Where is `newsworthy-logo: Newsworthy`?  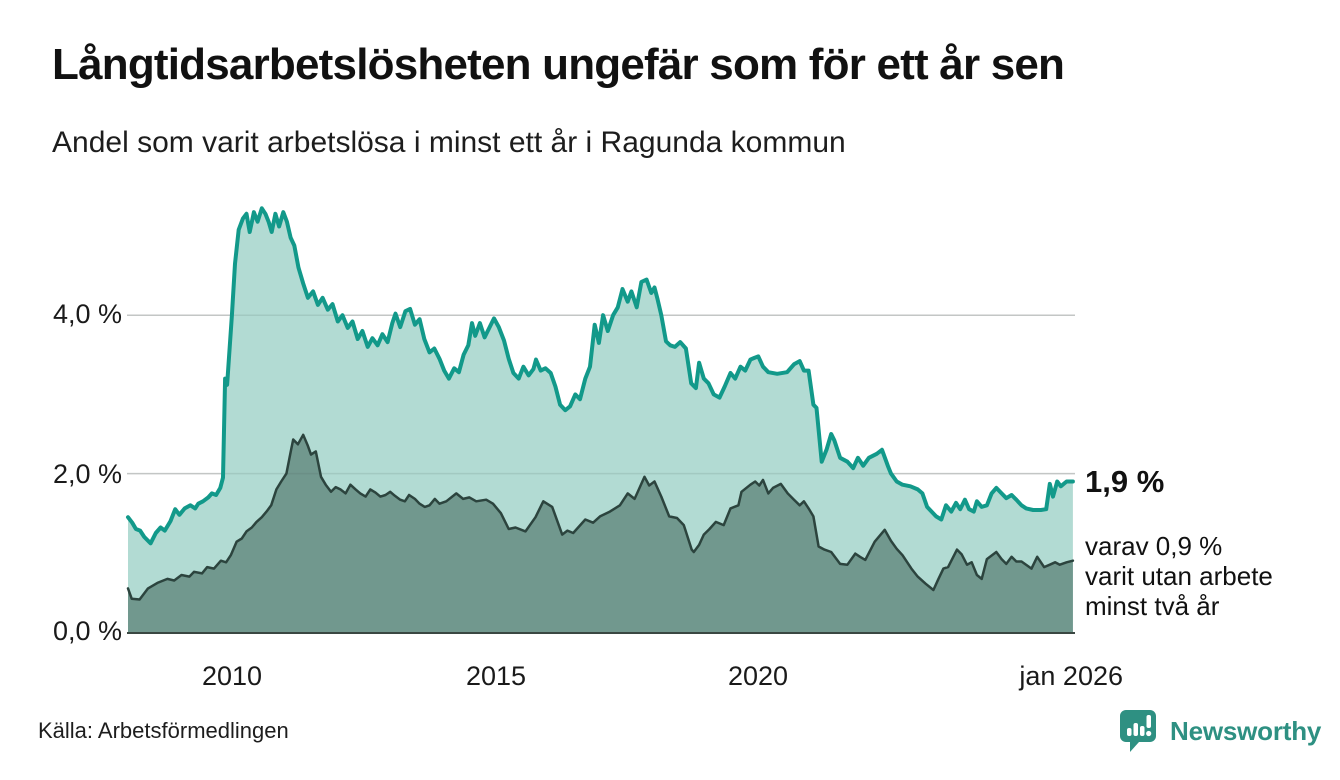
newsworthy-logo: Newsworthy is located at coordinates (1219, 731).